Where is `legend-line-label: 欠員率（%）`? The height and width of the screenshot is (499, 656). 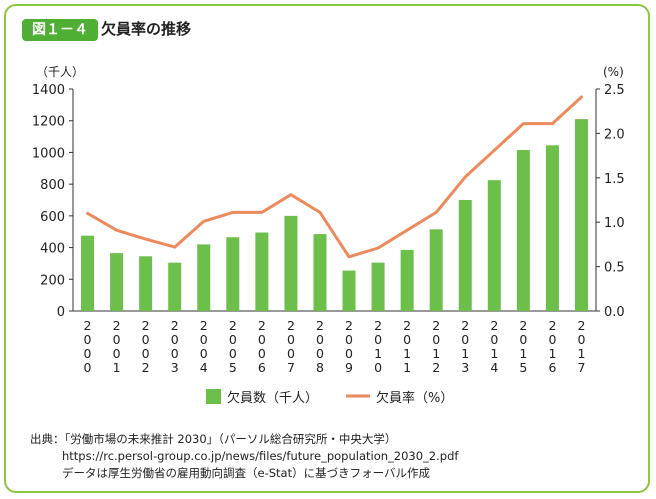 legend-line-label: 欠員率（%） is located at coordinates (414, 398).